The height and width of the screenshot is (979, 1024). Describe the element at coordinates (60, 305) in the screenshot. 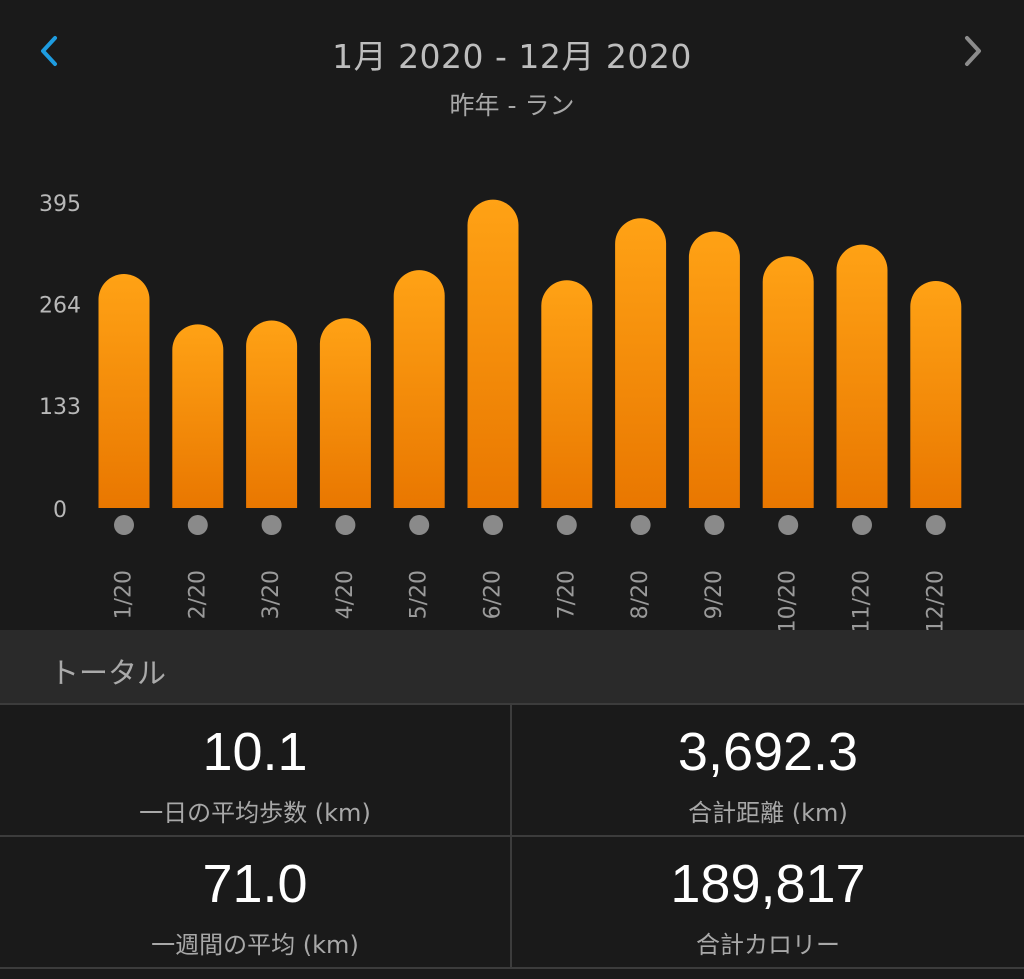

I see `y-tick-label: 264` at that location.